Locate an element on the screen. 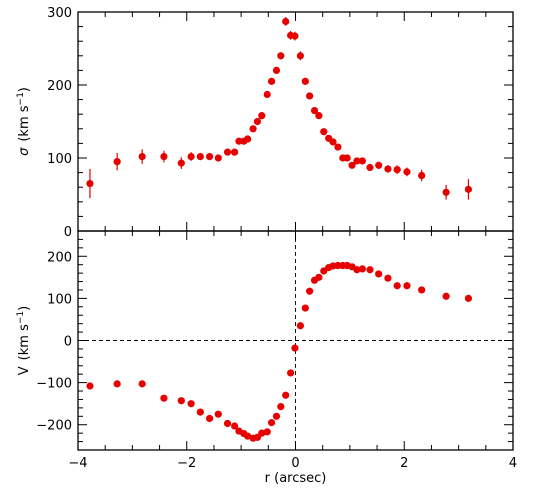  x-tick-label: 2 is located at coordinates (404, 463).